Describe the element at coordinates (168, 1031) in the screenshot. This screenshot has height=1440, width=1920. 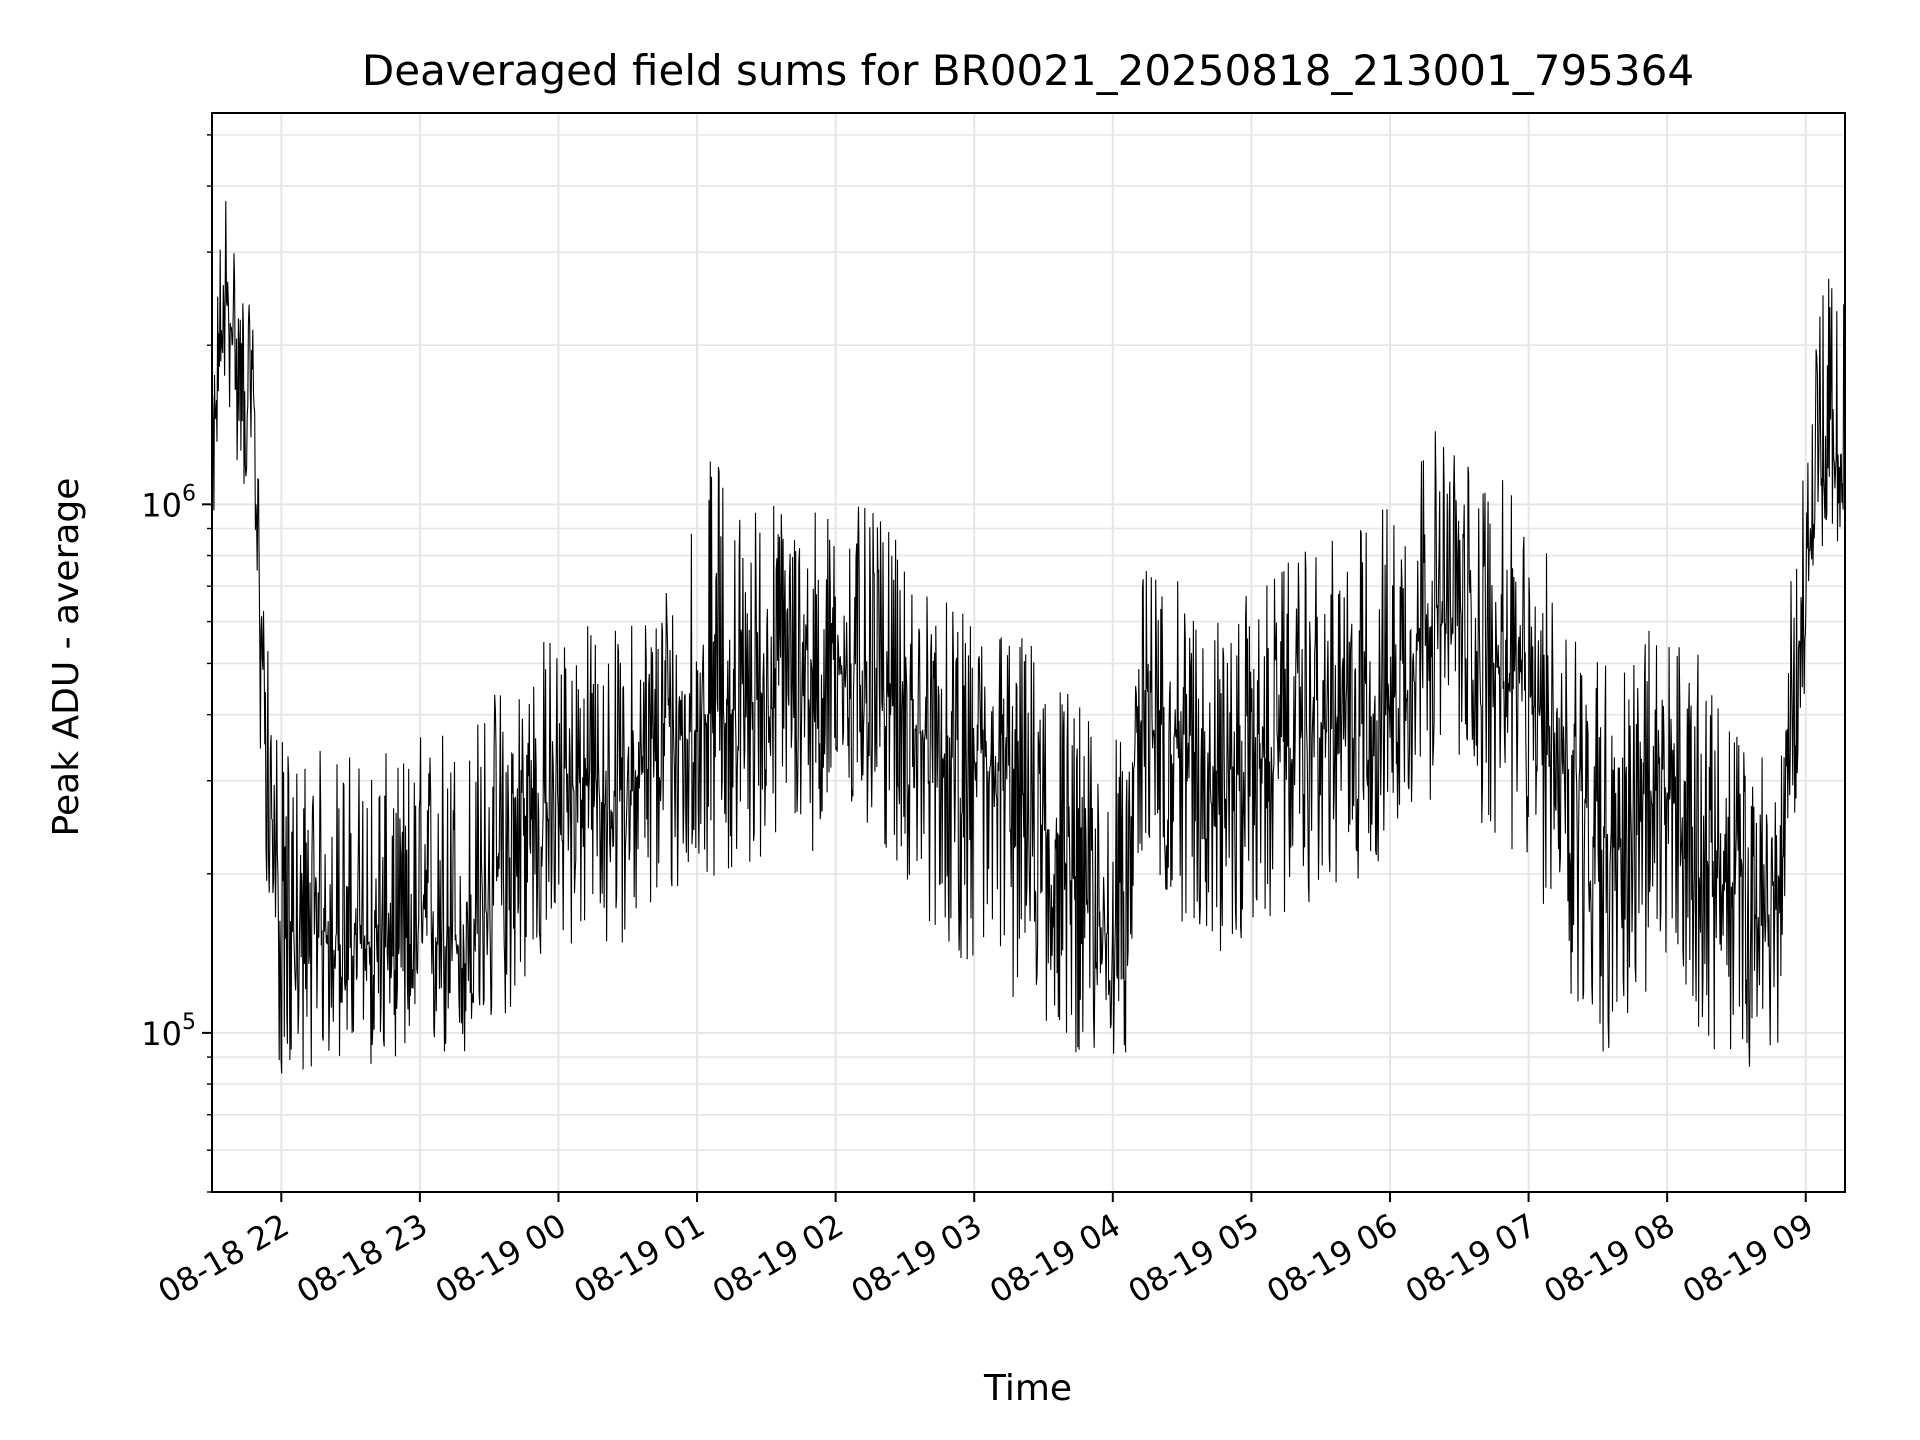
I see `y-tick-label: 10⁵` at that location.